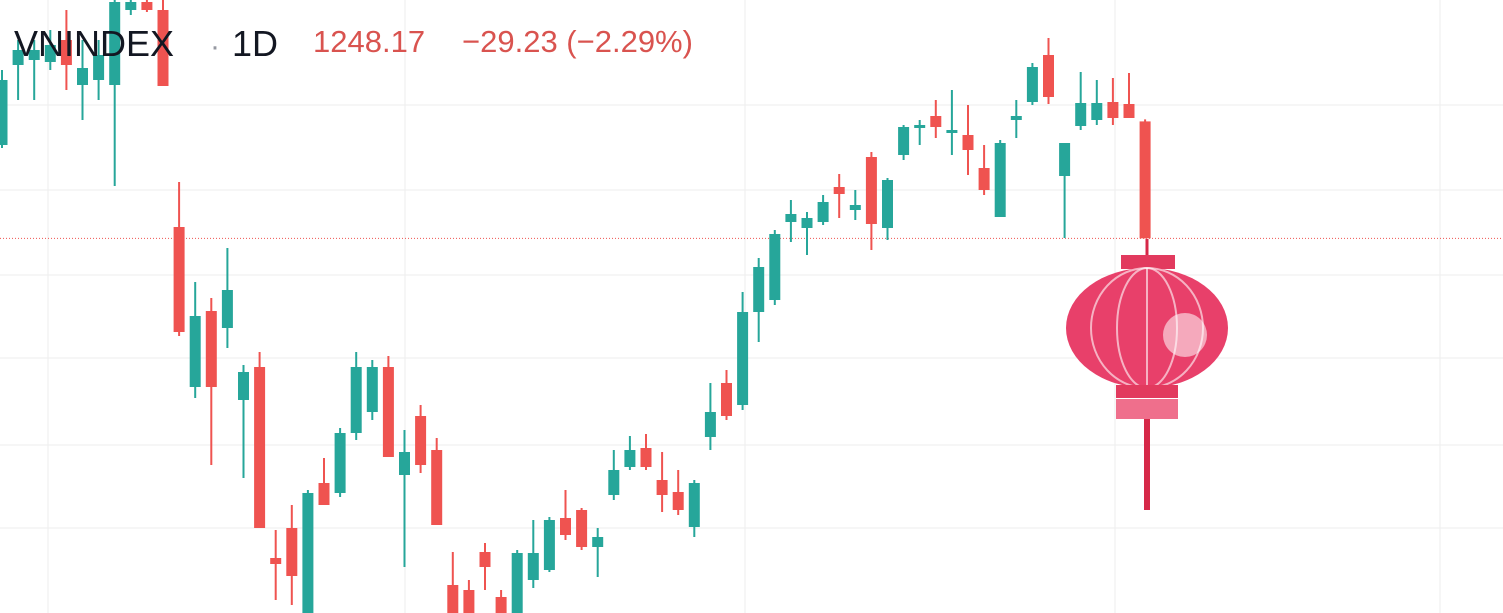 The height and width of the screenshot is (613, 1503). What do you see at coordinates (577, 41) in the screenshot?
I see `price-change: −29.23 (−2.29%)` at bounding box center [577, 41].